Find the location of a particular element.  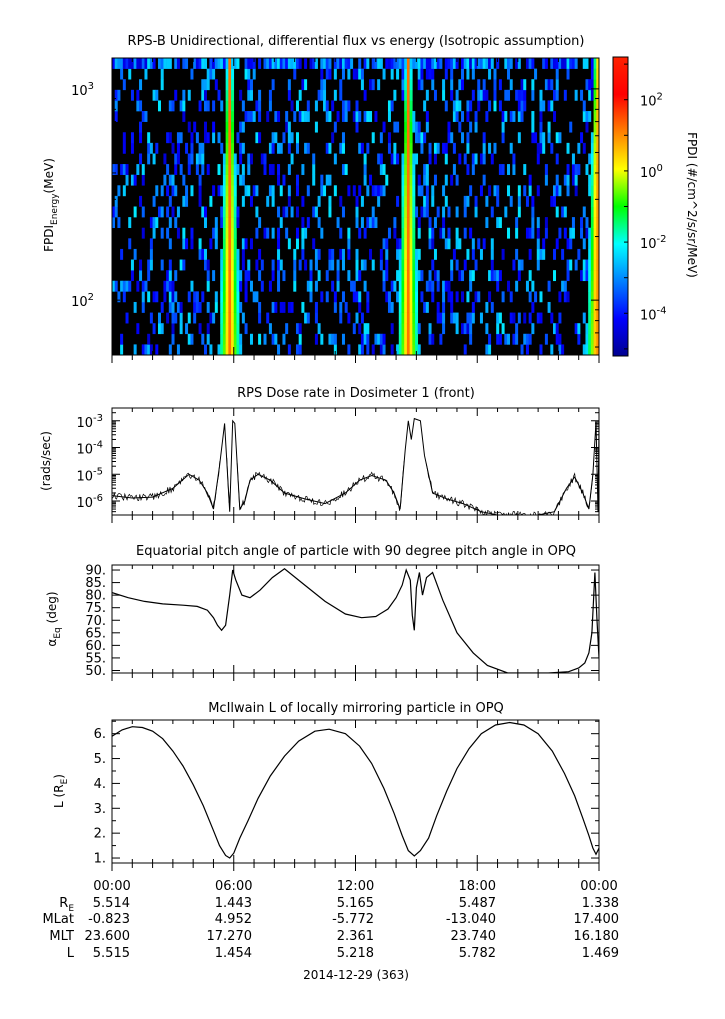

ephemeris-row-label: L is located at coordinates (71, 953).